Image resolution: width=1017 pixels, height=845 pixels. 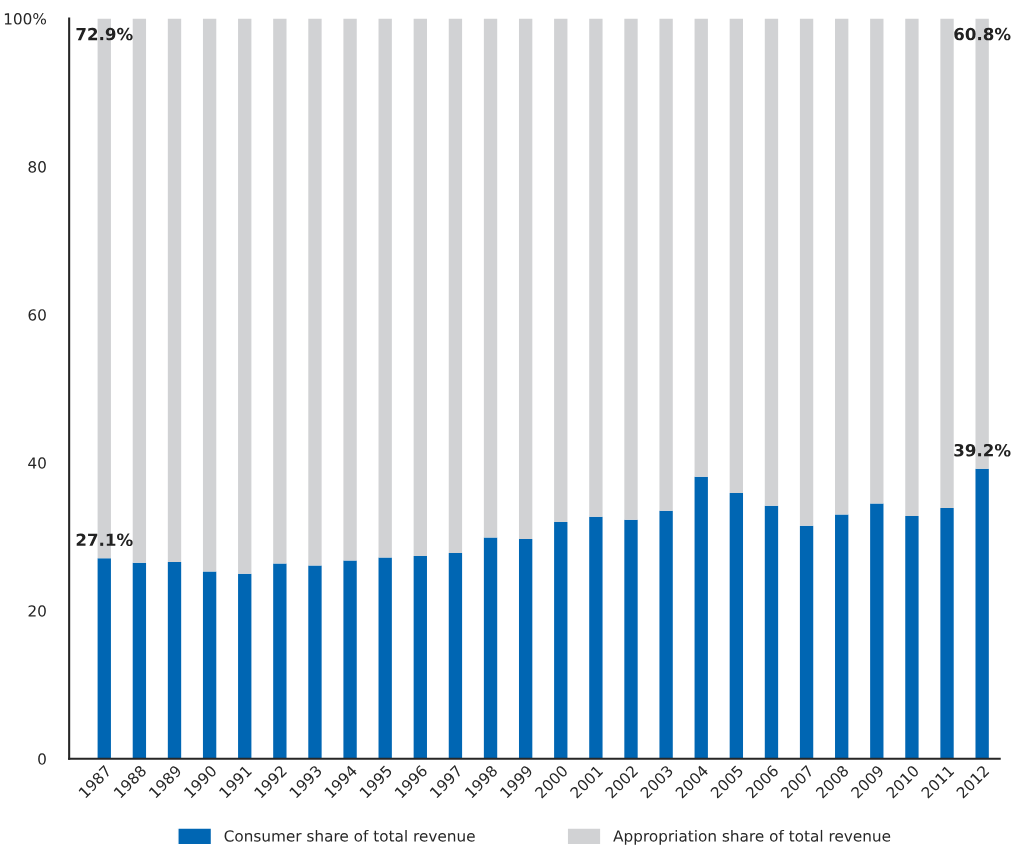 What do you see at coordinates (37, 463) in the screenshot?
I see `y-tick-label: 40` at bounding box center [37, 463].